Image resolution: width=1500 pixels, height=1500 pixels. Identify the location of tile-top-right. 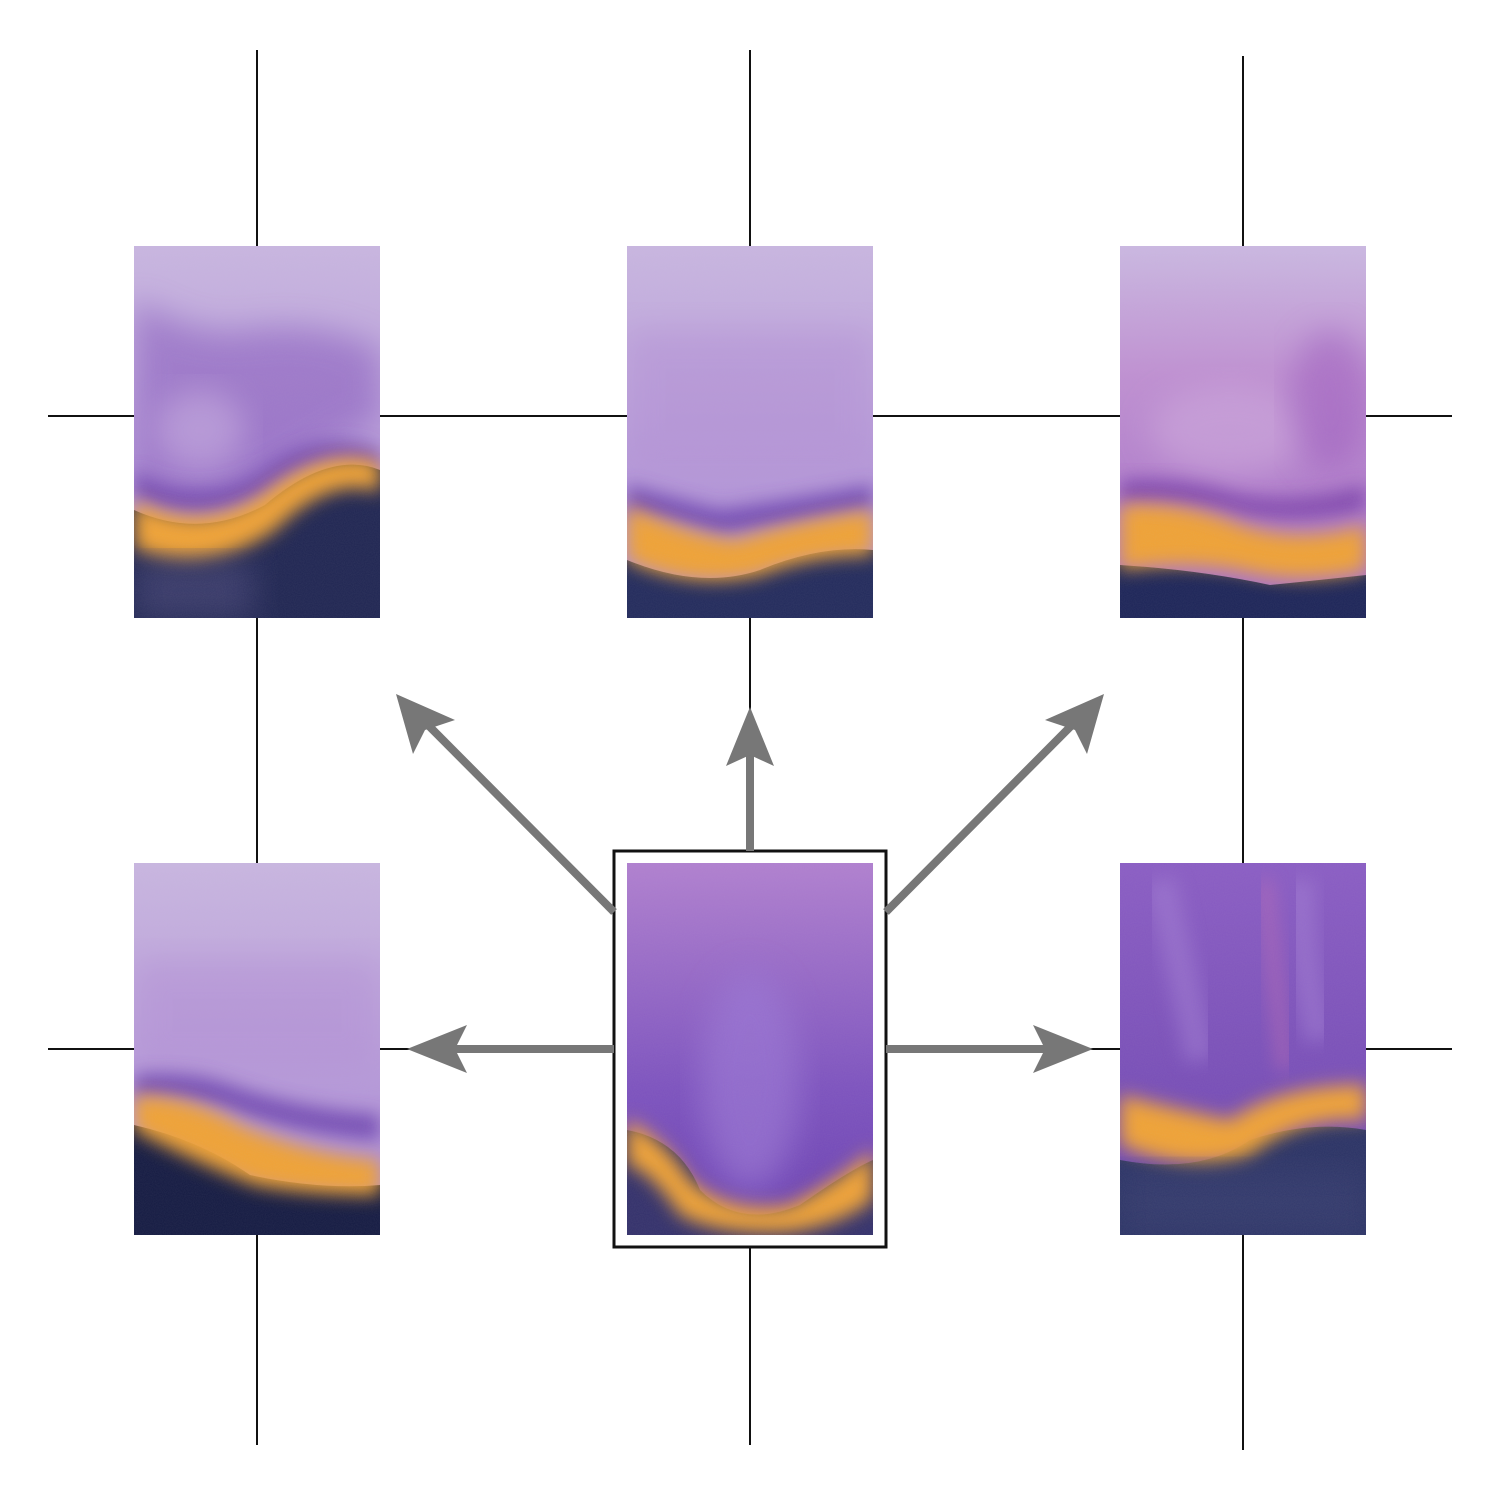
(1243, 432).